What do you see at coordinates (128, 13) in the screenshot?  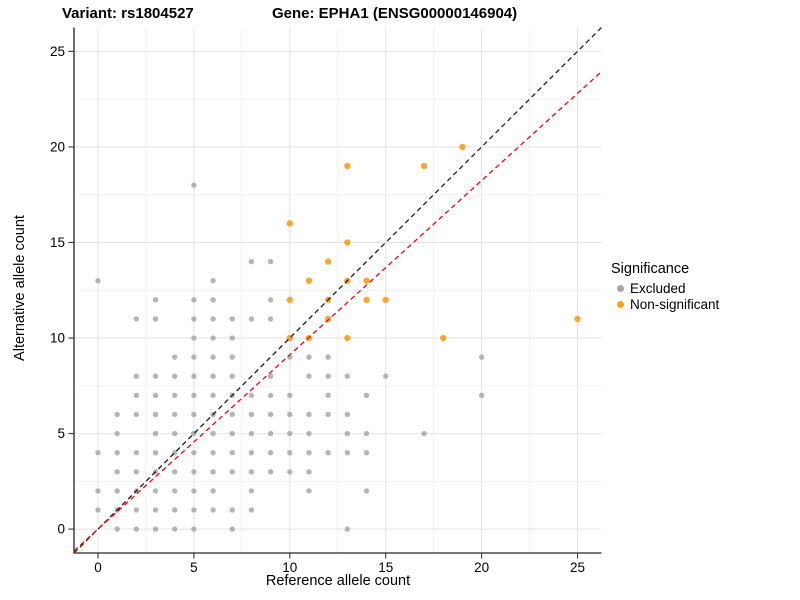 I see `variant-title: Variant: rs1804527` at bounding box center [128, 13].